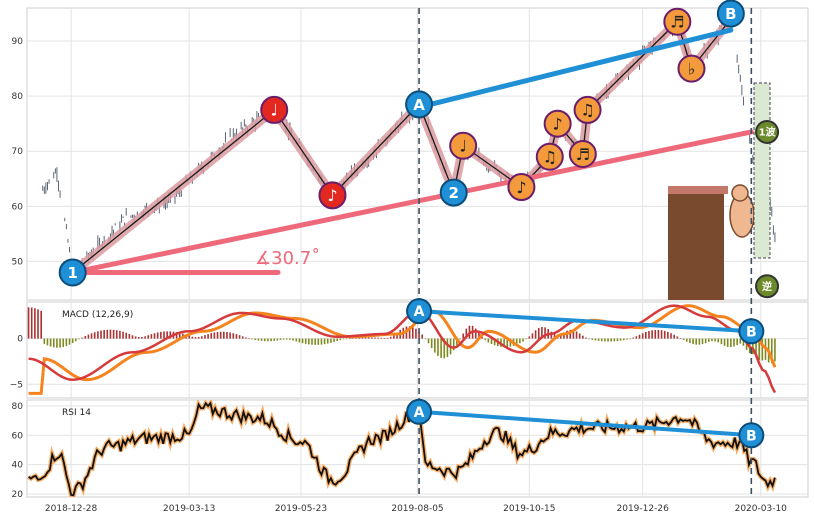  I want to click on forecast-box, so click(762, 170).